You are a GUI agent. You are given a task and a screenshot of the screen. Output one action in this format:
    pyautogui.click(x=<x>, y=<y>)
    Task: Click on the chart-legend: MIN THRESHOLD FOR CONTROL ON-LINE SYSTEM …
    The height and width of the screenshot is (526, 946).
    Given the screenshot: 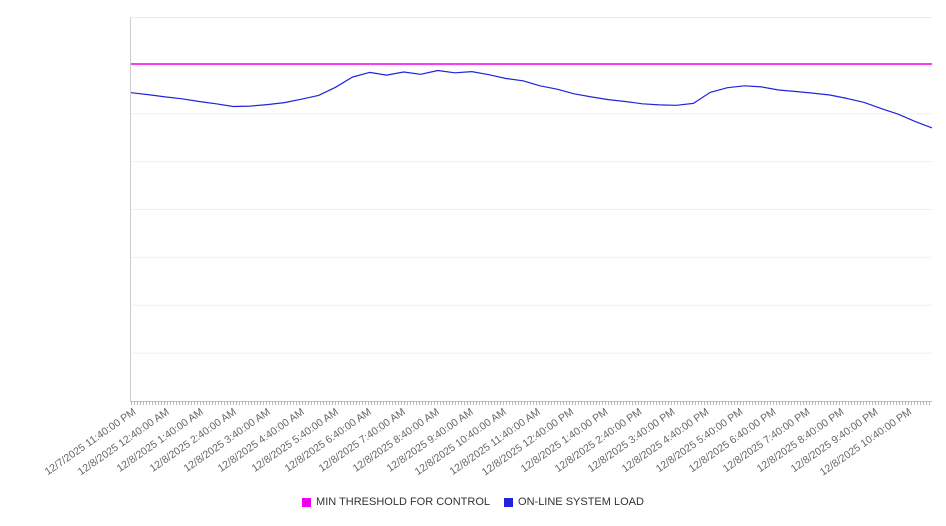 What is the action you would take?
    pyautogui.click(x=473, y=502)
    